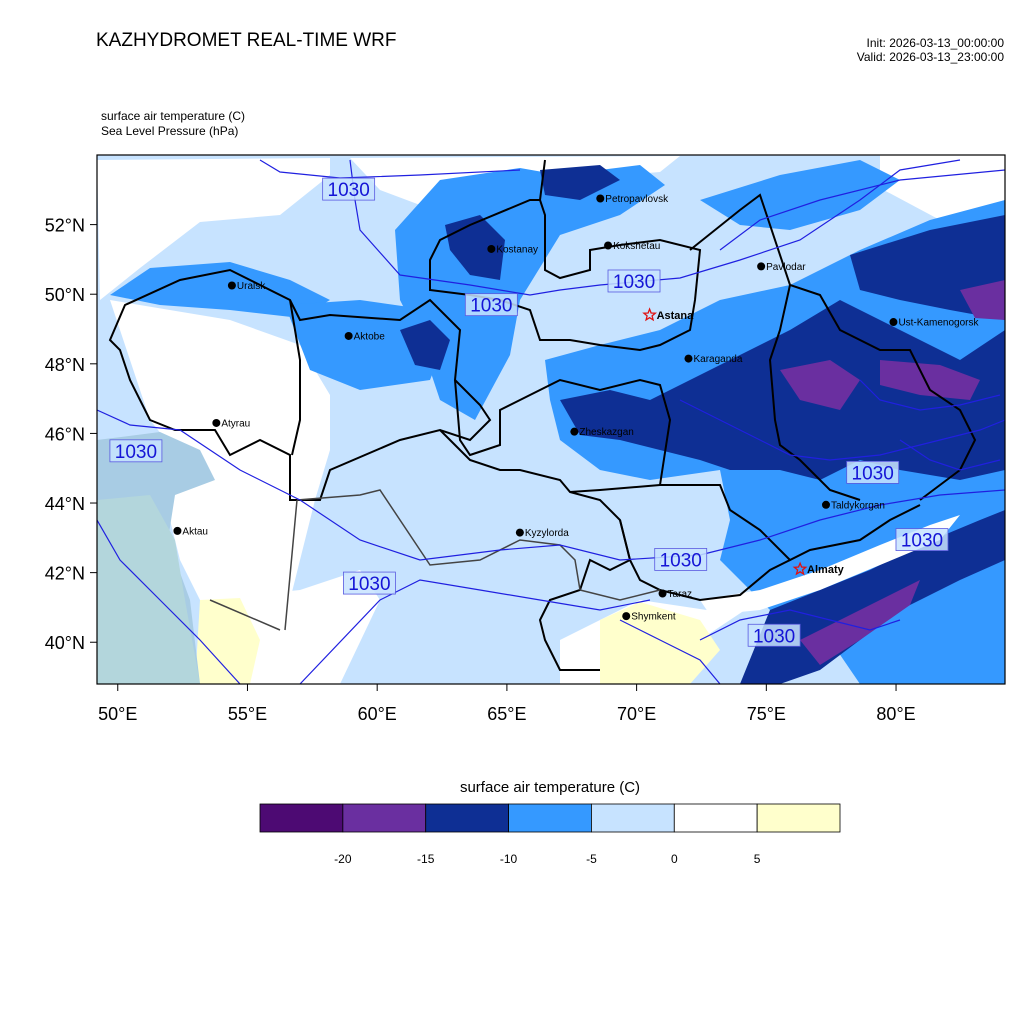 Image resolution: width=1024 pixels, height=1024 pixels. Describe the element at coordinates (65, 365) in the screenshot. I see `lat-tick-label: 48°N` at that location.